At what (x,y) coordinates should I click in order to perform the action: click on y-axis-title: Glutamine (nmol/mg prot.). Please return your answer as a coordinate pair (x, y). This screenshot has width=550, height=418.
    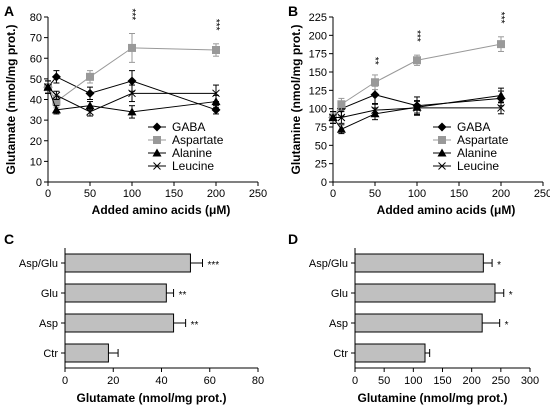
    Looking at the image, I should click on (296, 100).